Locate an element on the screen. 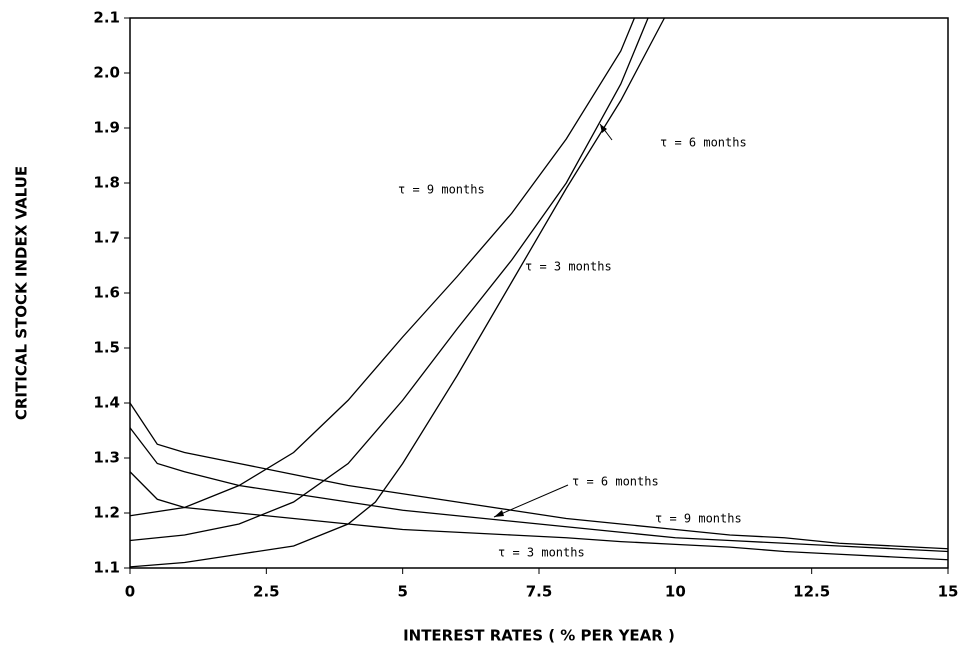 This screenshot has height=653, width=965. y-tick-label: 1.8 is located at coordinates (106, 183).